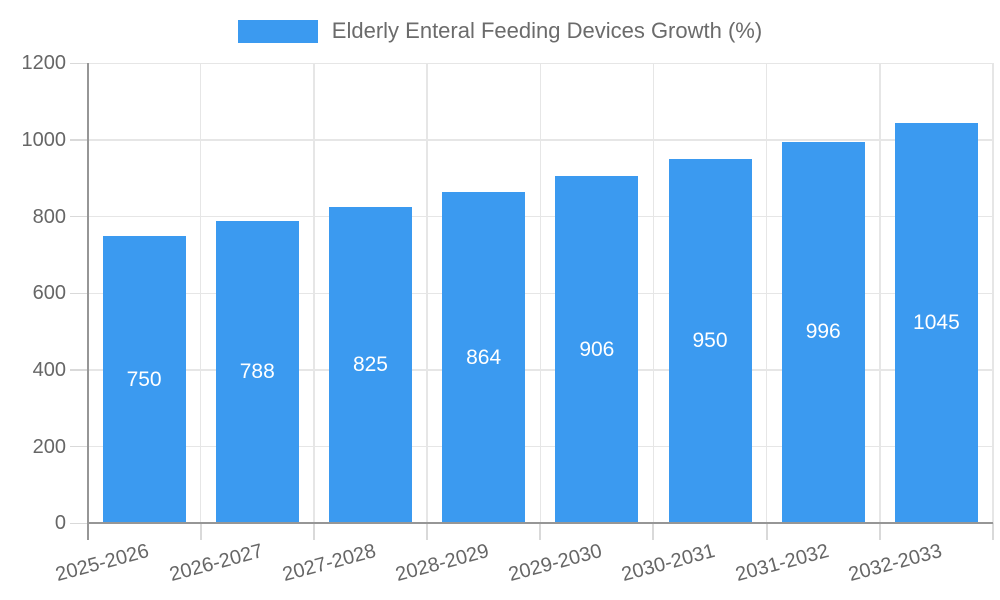 The image size is (1000, 600). Describe the element at coordinates (781, 563) in the screenshot. I see `x-tick-label: 2031-2032` at that location.